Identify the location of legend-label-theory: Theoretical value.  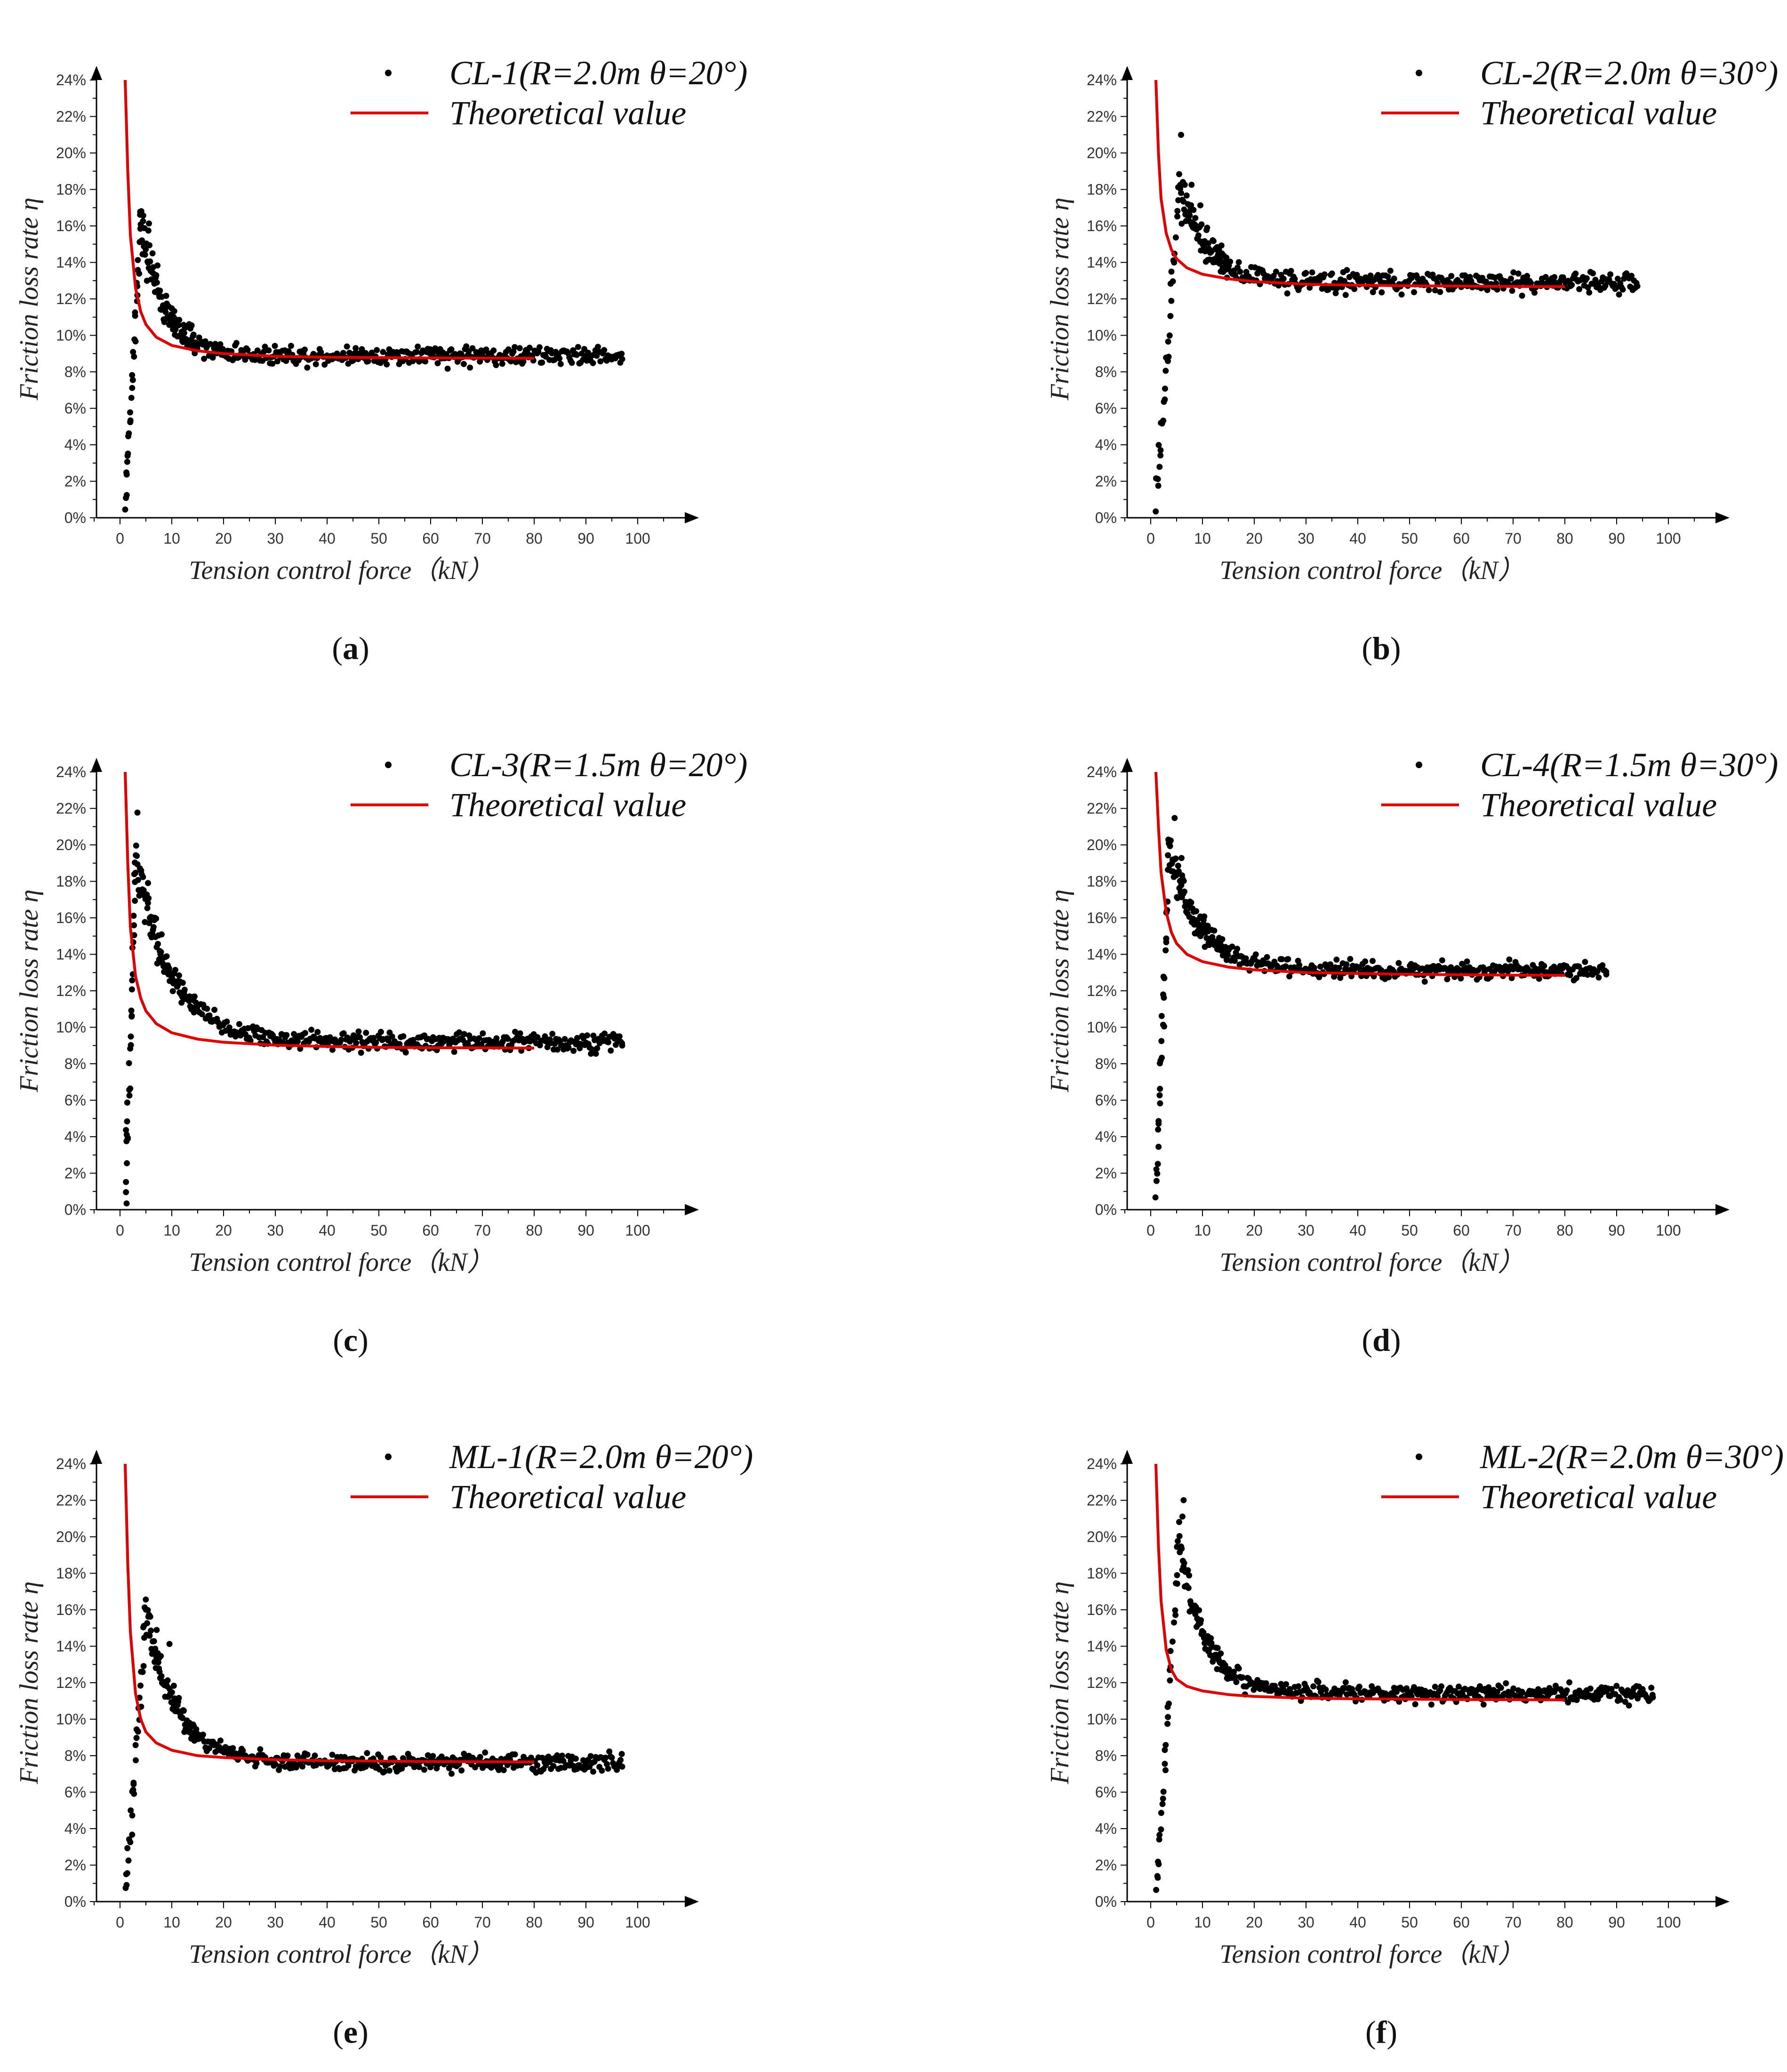
(567, 113).